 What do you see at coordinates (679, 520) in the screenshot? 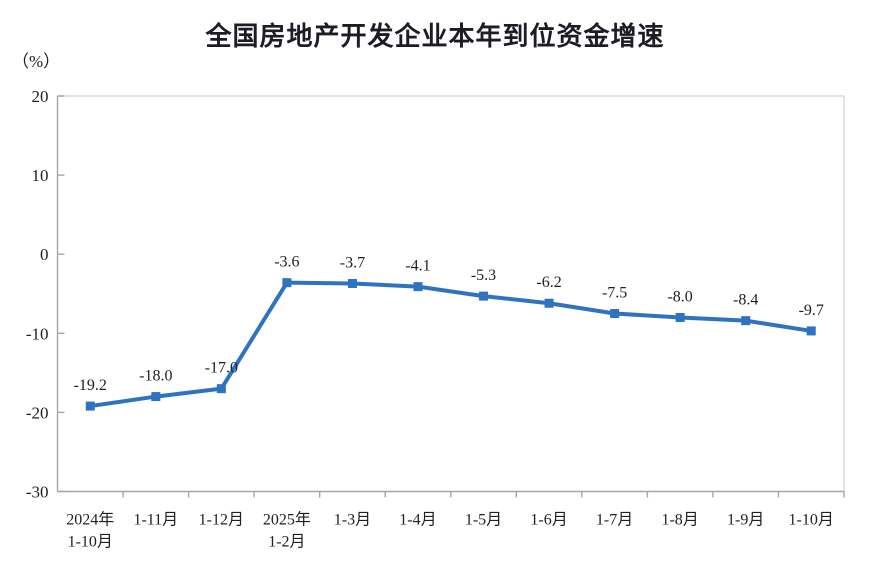
I see `x-tick-label: 1-8月` at bounding box center [679, 520].